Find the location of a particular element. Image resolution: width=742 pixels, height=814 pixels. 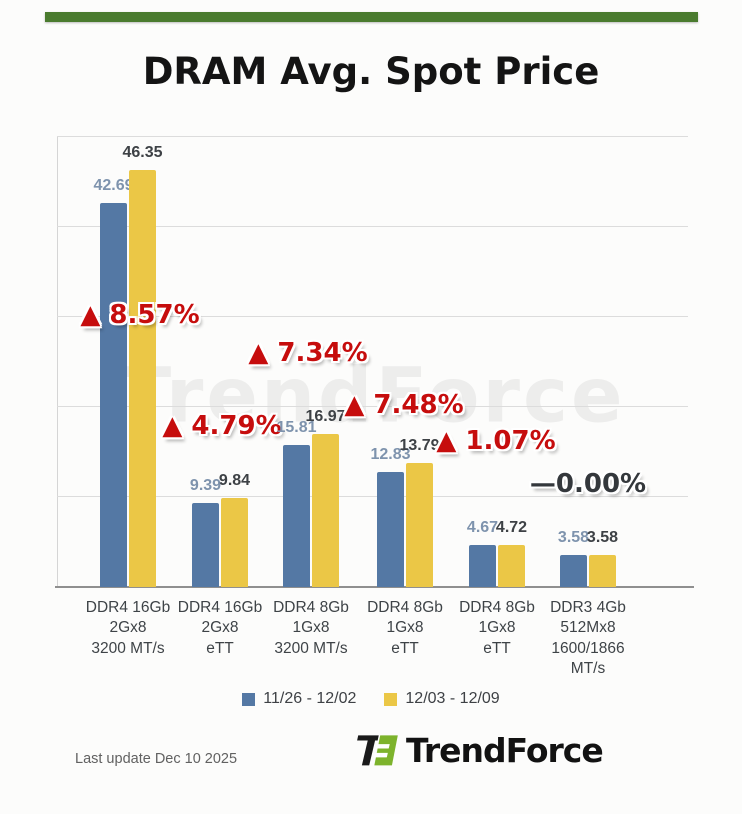

legend-label-series2: 12/03 - 12/09 is located at coordinates (452, 698).